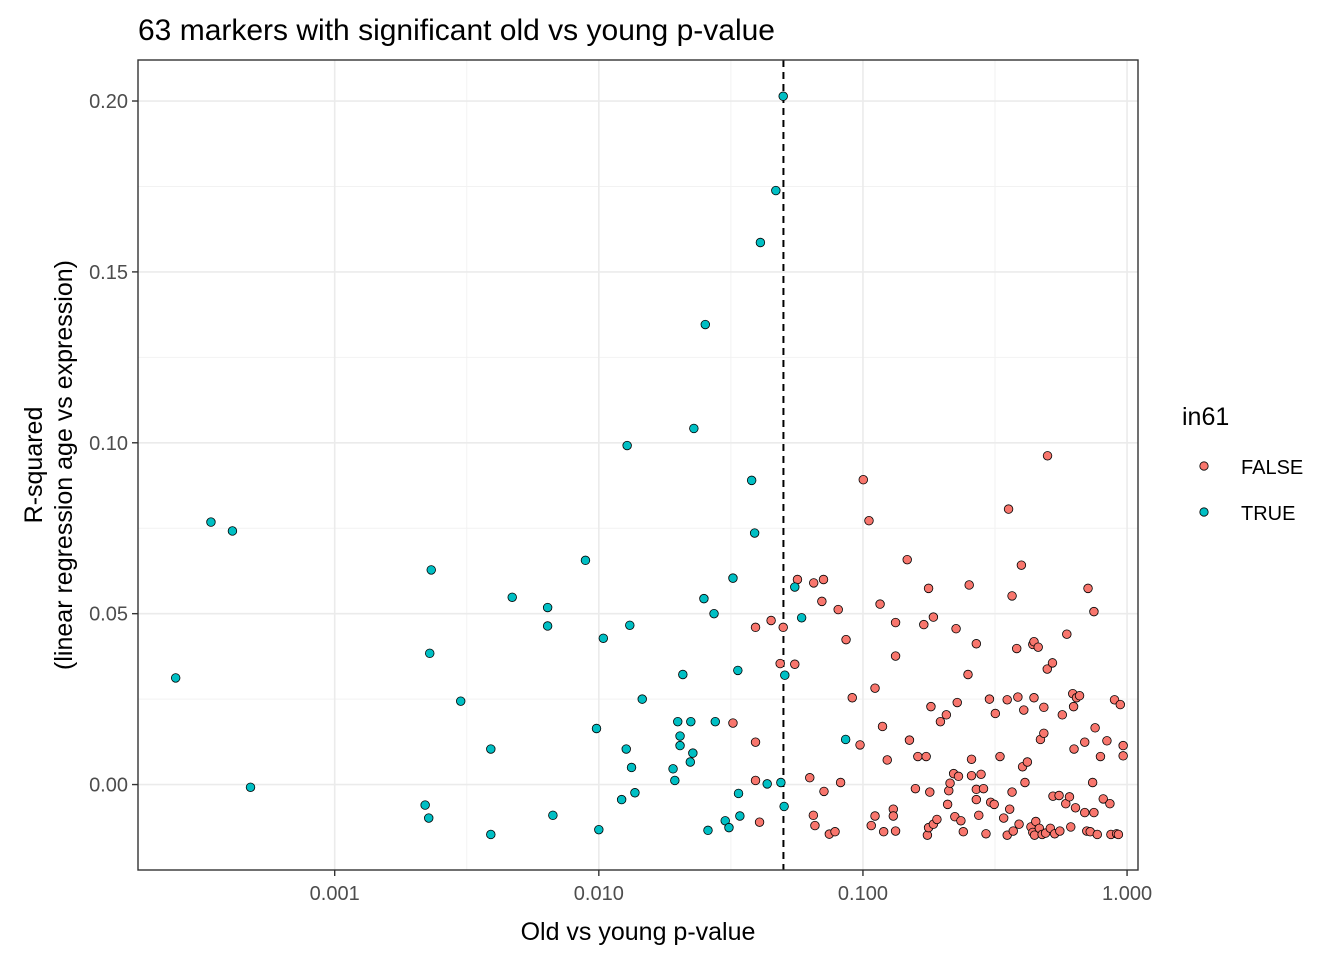 This screenshot has width=1344, height=960. I want to click on legend-title: in61, so click(1205, 417).